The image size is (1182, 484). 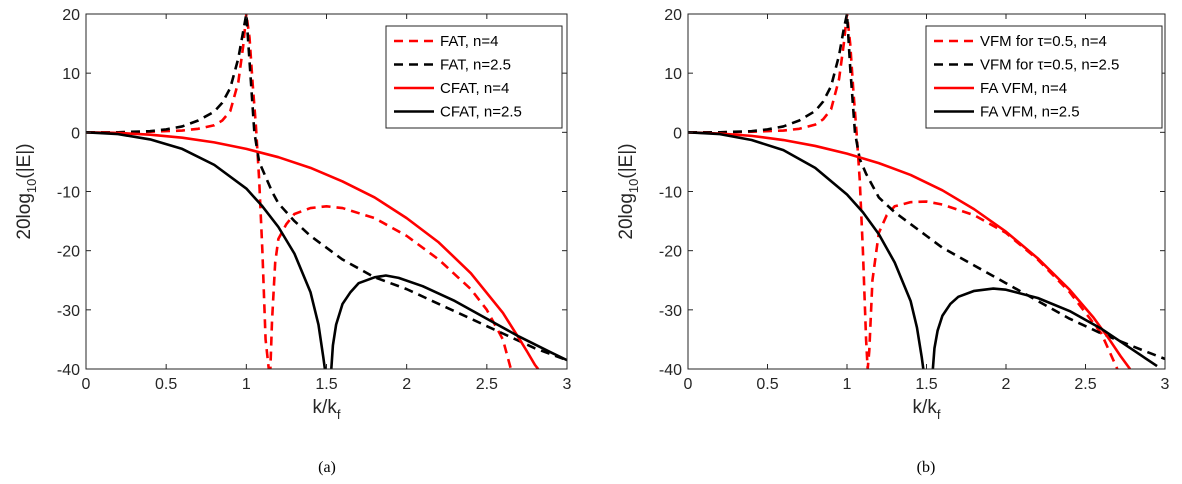 I want to click on panel-caption: (b), so click(x=926, y=467).